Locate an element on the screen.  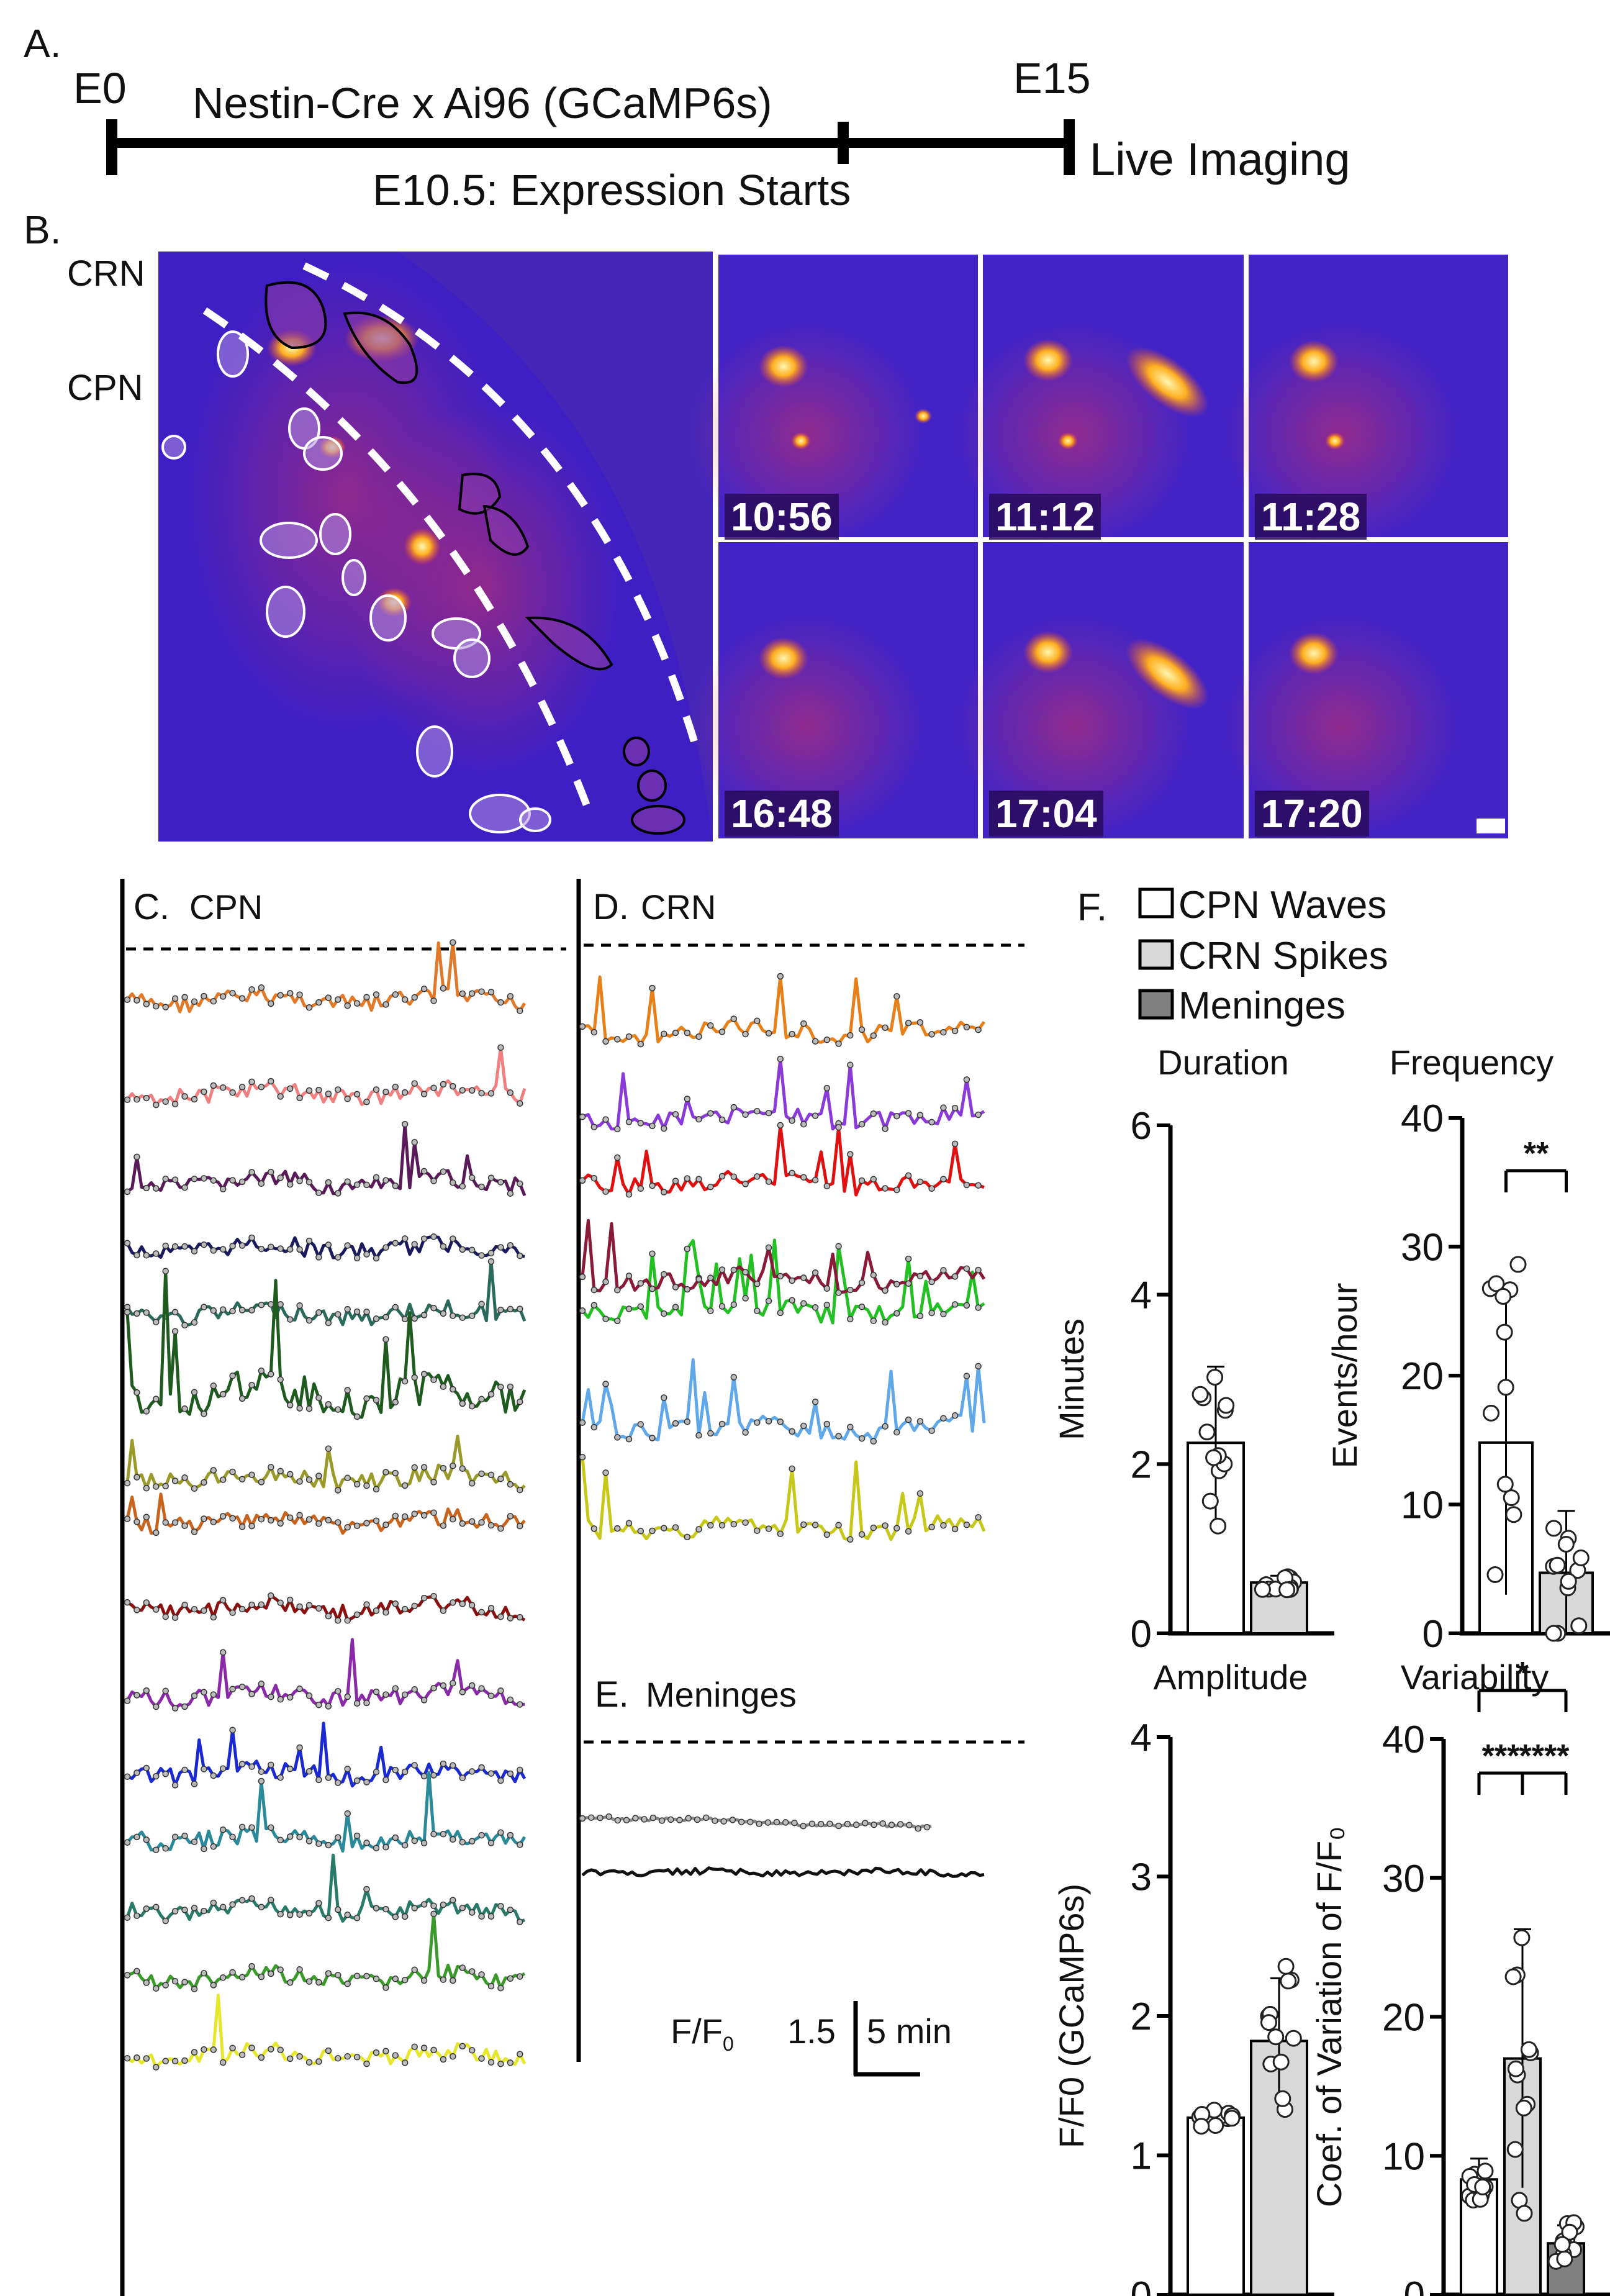
chart-frequency: Frequency Events/hour 0 10 20 30 40 ** is located at coordinates (1467, 1349).